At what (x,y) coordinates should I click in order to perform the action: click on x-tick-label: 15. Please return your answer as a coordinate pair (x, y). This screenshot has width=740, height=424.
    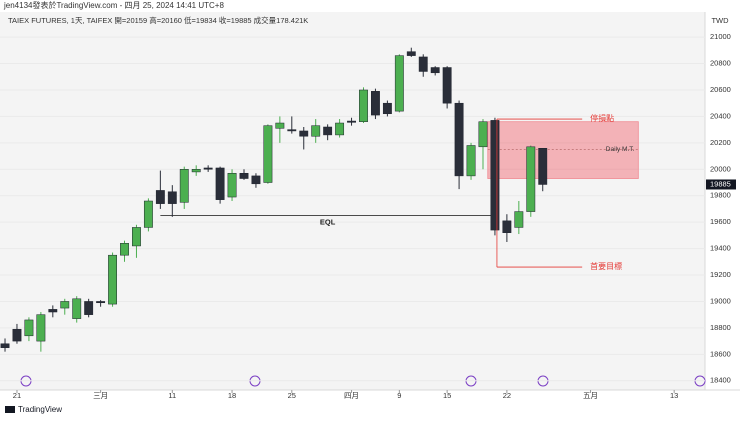
    Looking at the image, I should click on (447, 395).